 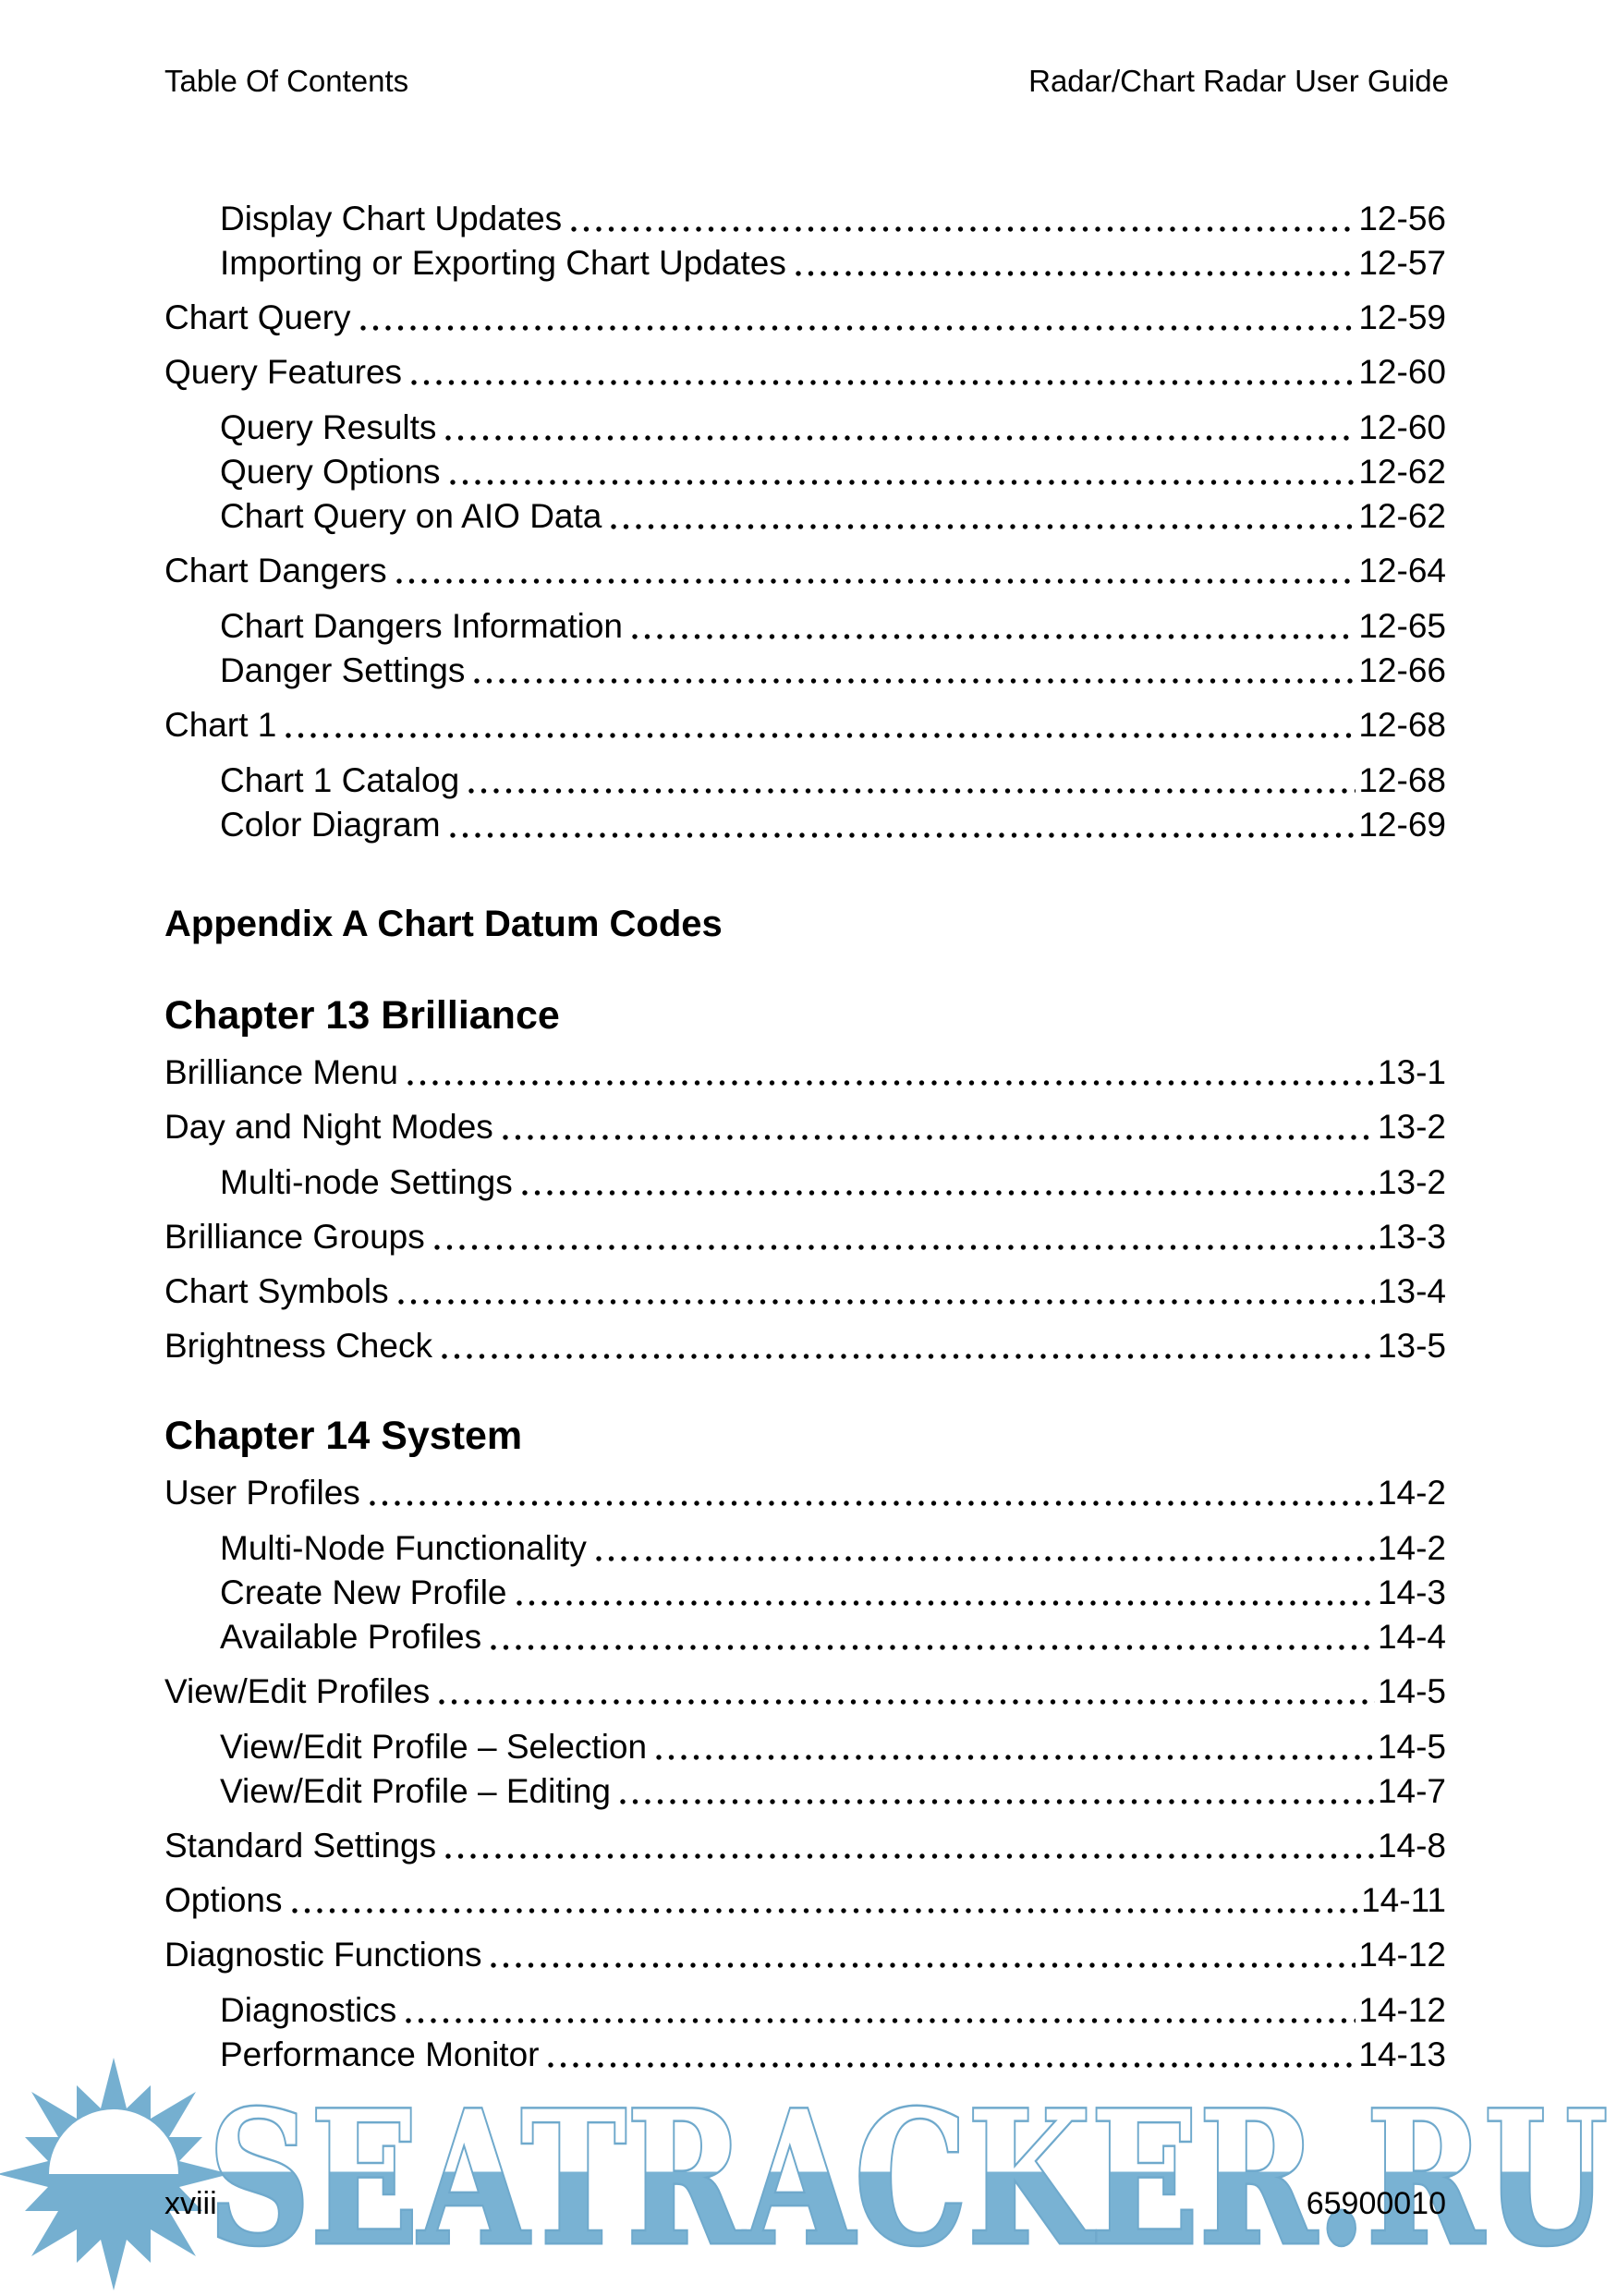 What do you see at coordinates (275, 570) in the screenshot?
I see `toc-entry-label: Chart Dangers` at bounding box center [275, 570].